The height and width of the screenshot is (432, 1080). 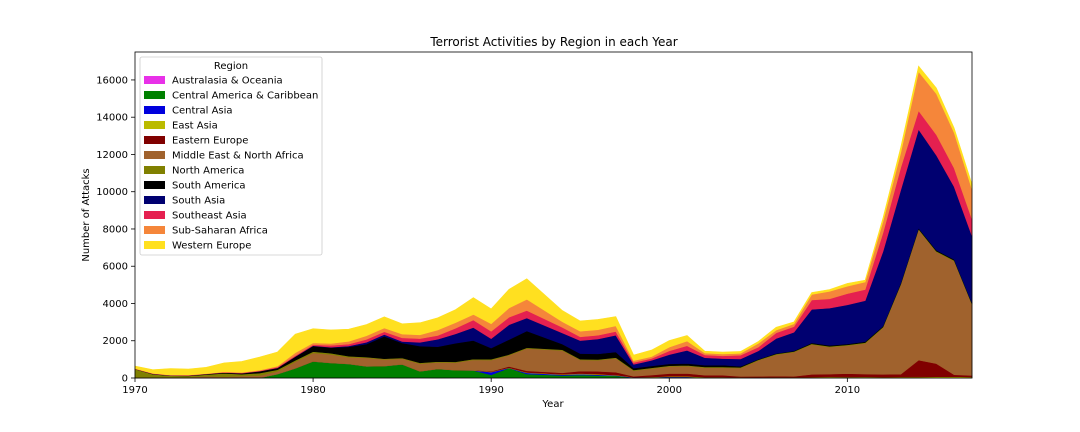 What do you see at coordinates (209, 216) in the screenshot?
I see `legend-label-southeast-asia: Southeast Asia` at bounding box center [209, 216].